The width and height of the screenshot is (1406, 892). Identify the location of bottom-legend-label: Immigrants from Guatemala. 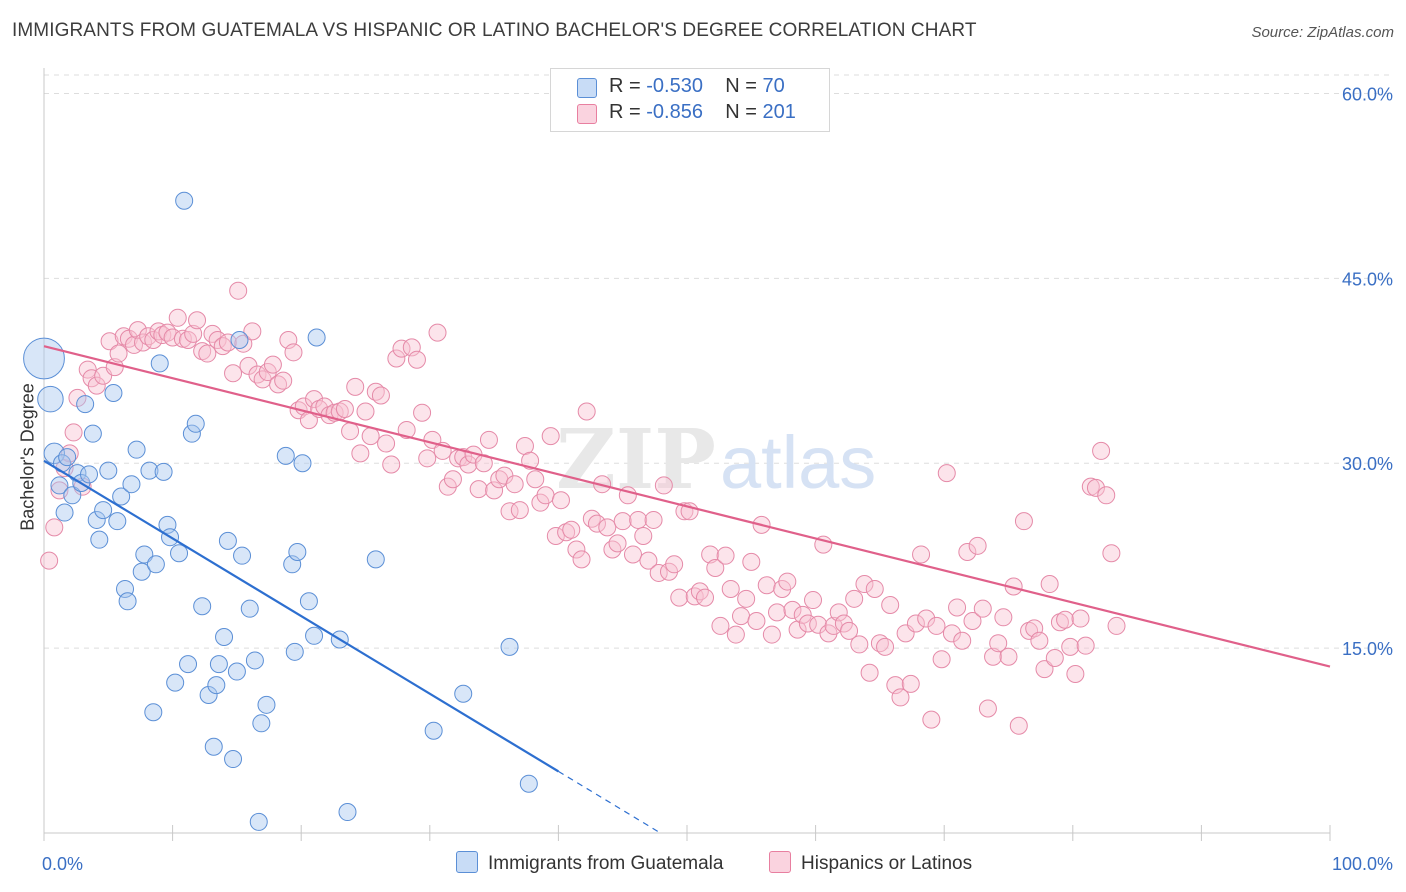
(606, 863).